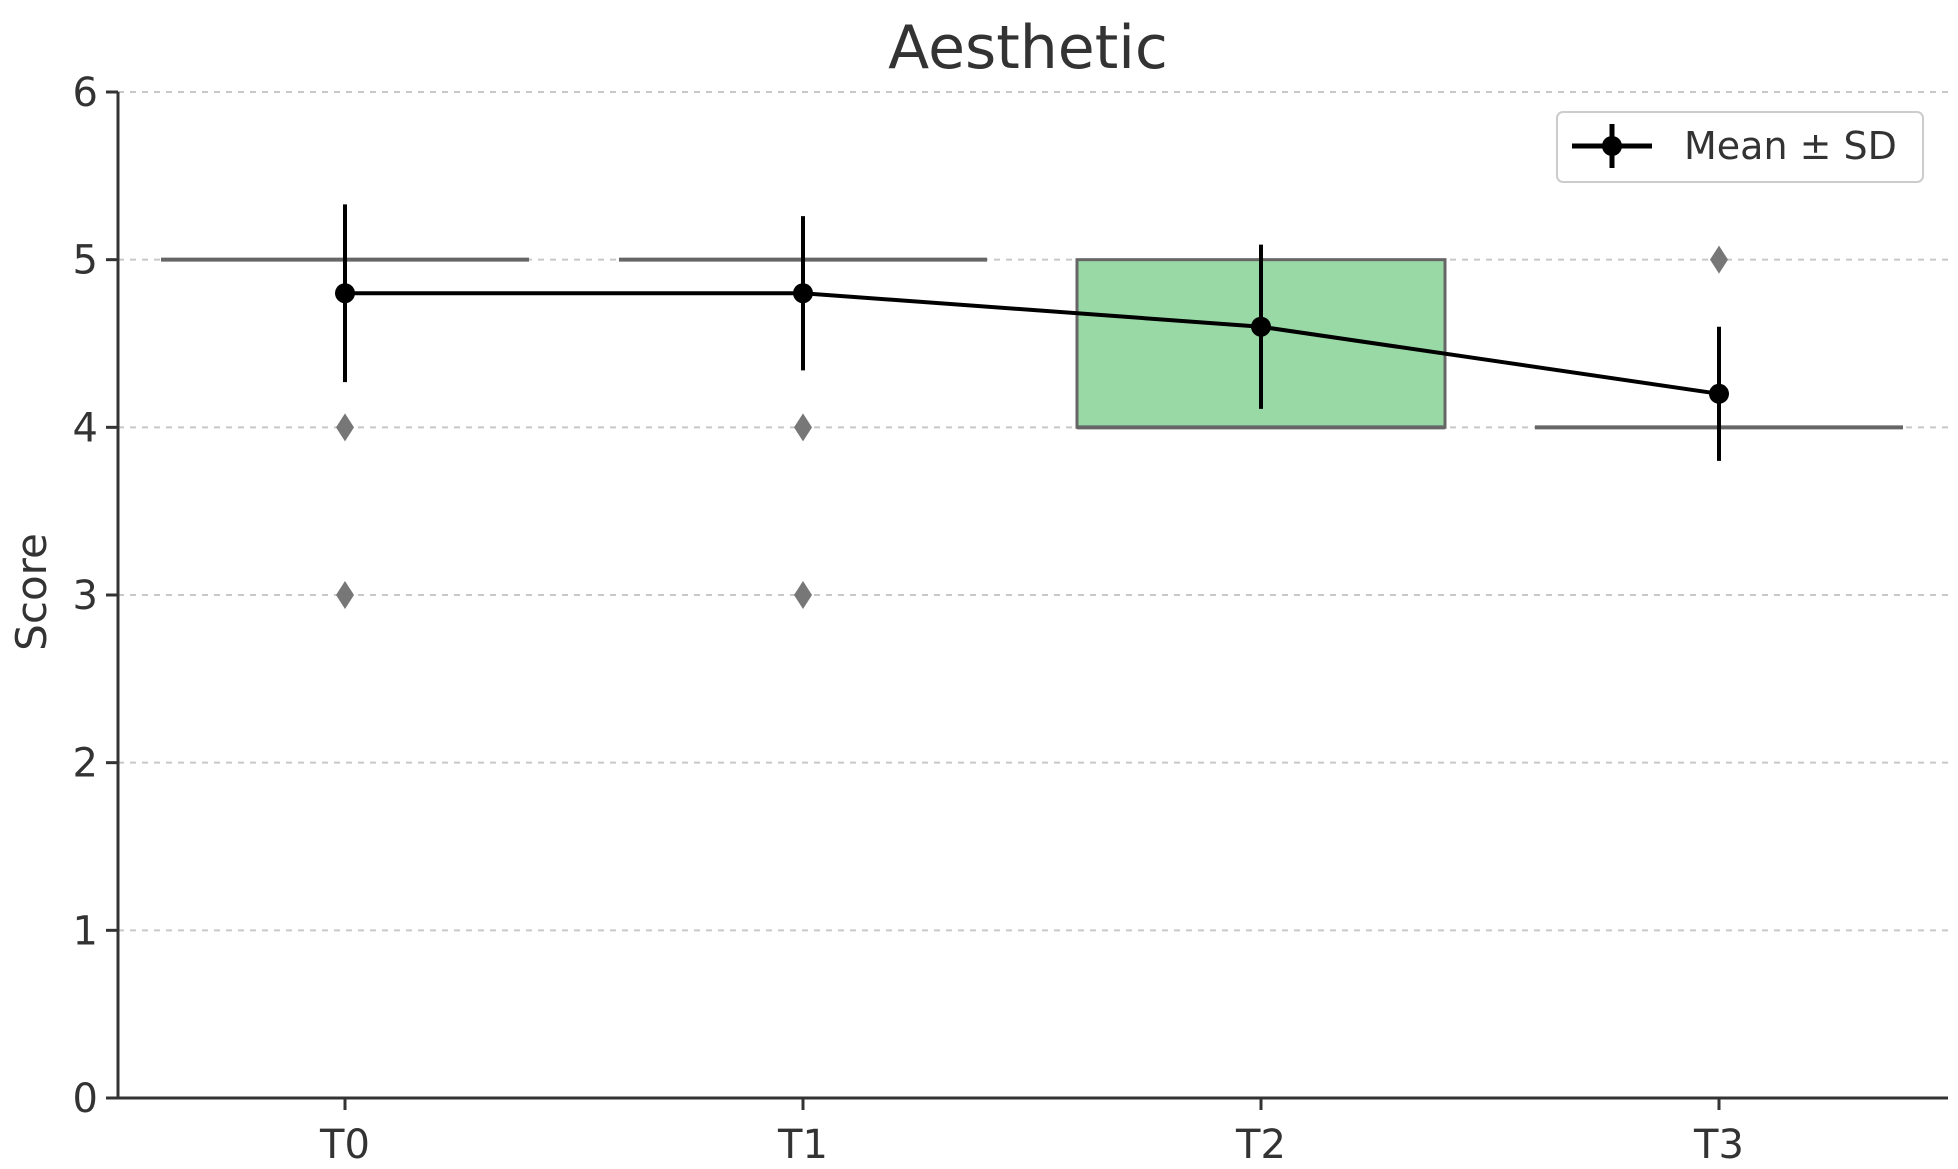 The height and width of the screenshot is (1169, 1958). Describe the element at coordinates (1260, 1145) in the screenshot. I see `x-tick-label: T2` at that location.